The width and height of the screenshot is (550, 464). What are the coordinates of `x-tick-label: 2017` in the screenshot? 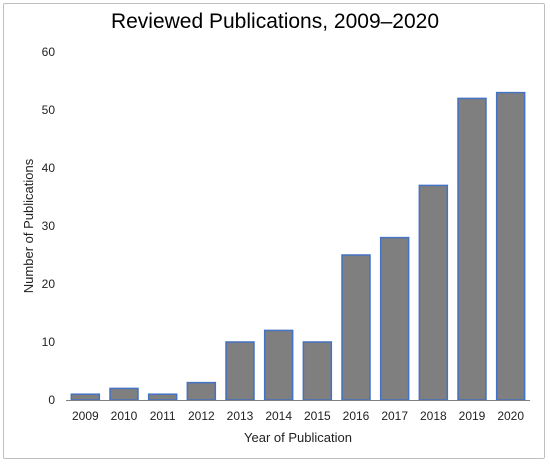 It's located at (394, 416).